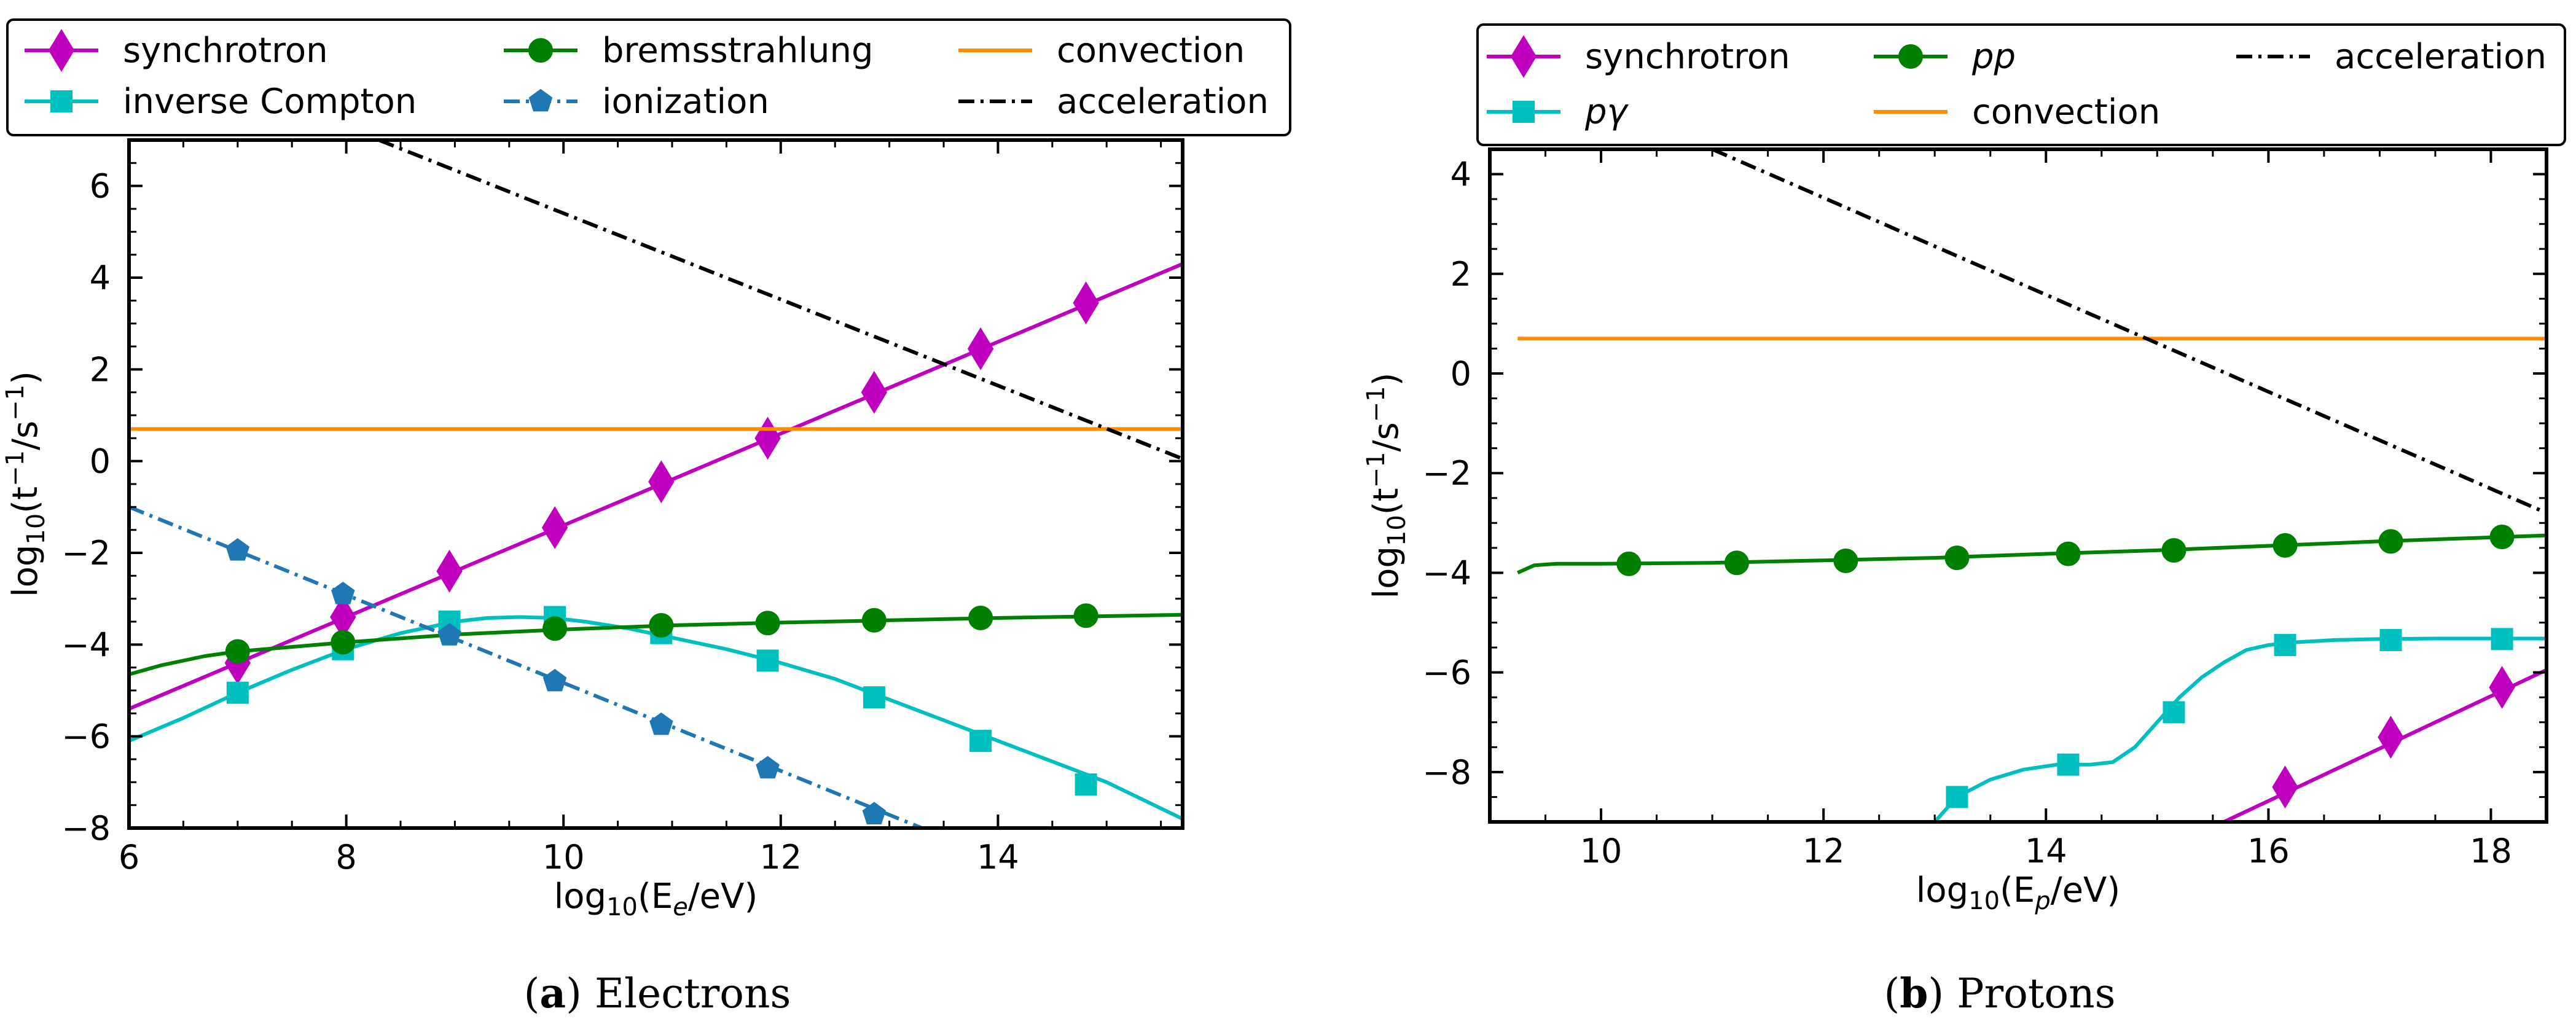 This screenshot has width=2576, height=1024. I want to click on panel-0-acceleration-line, so click(780, 300).